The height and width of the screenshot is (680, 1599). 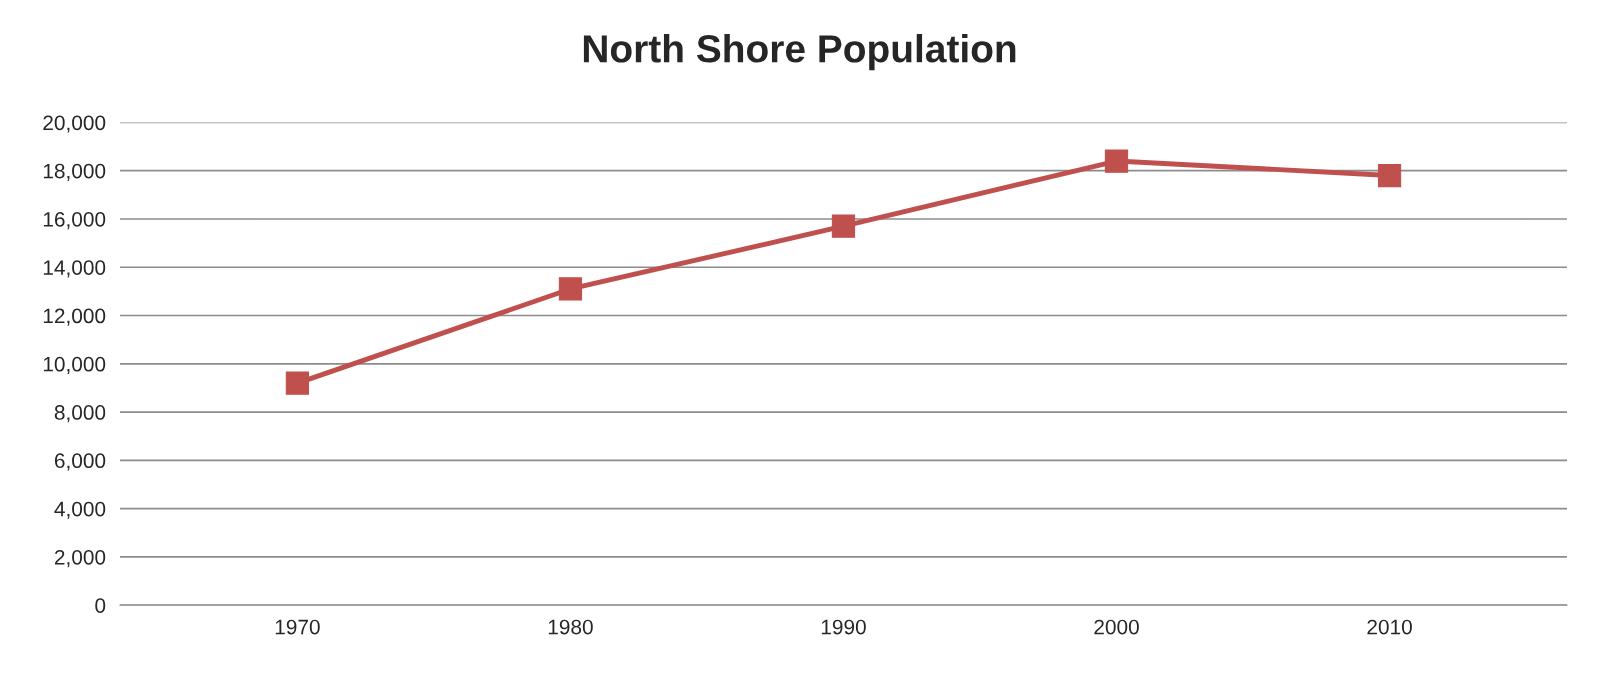 I want to click on x-tick-label: 1990, so click(x=843, y=627).